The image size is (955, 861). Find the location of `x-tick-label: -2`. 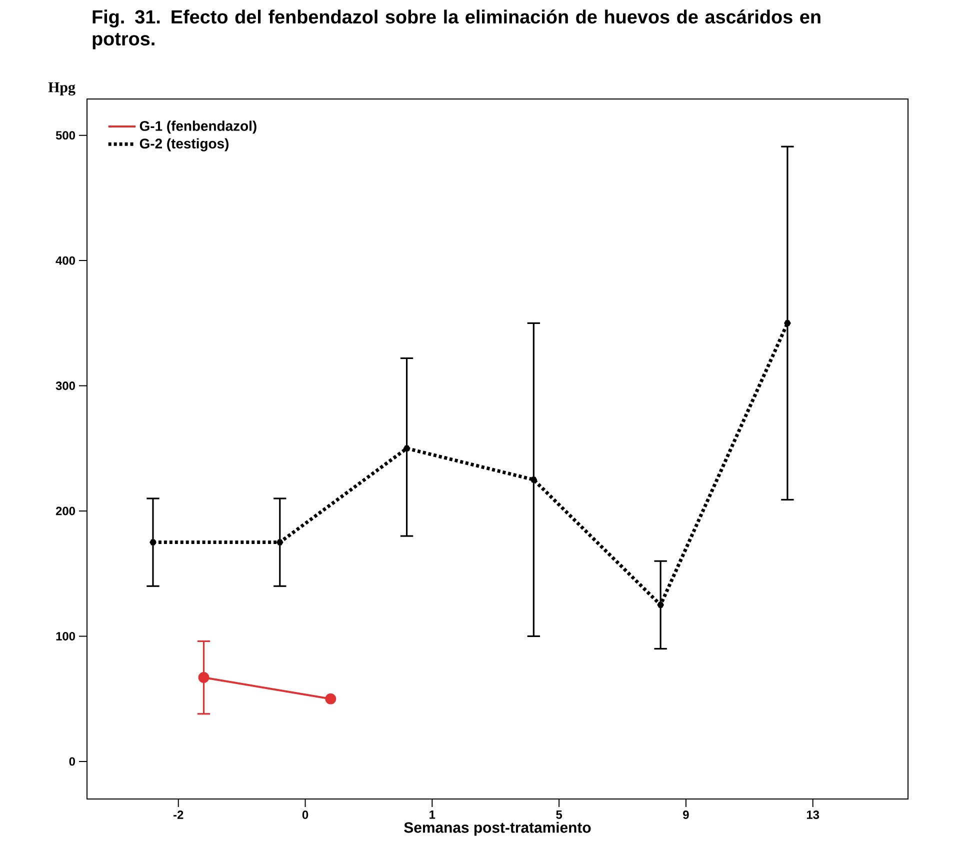

x-tick-label: -2 is located at coordinates (179, 814).